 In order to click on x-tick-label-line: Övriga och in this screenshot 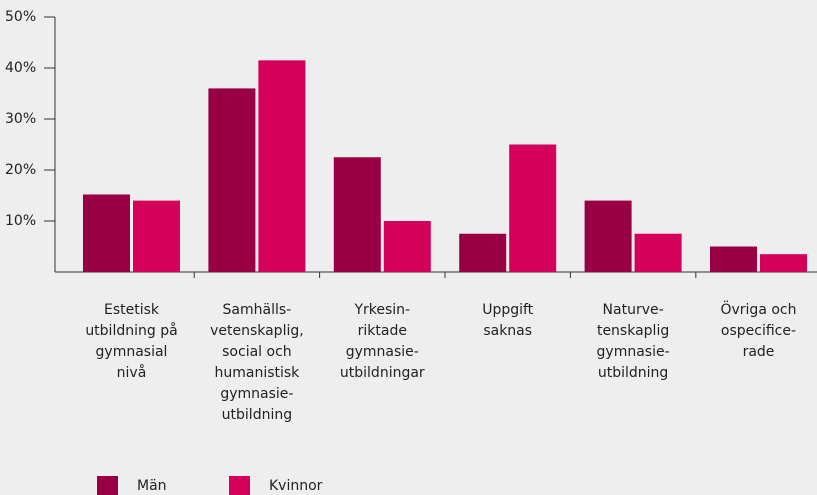, I will do `click(758, 309)`.